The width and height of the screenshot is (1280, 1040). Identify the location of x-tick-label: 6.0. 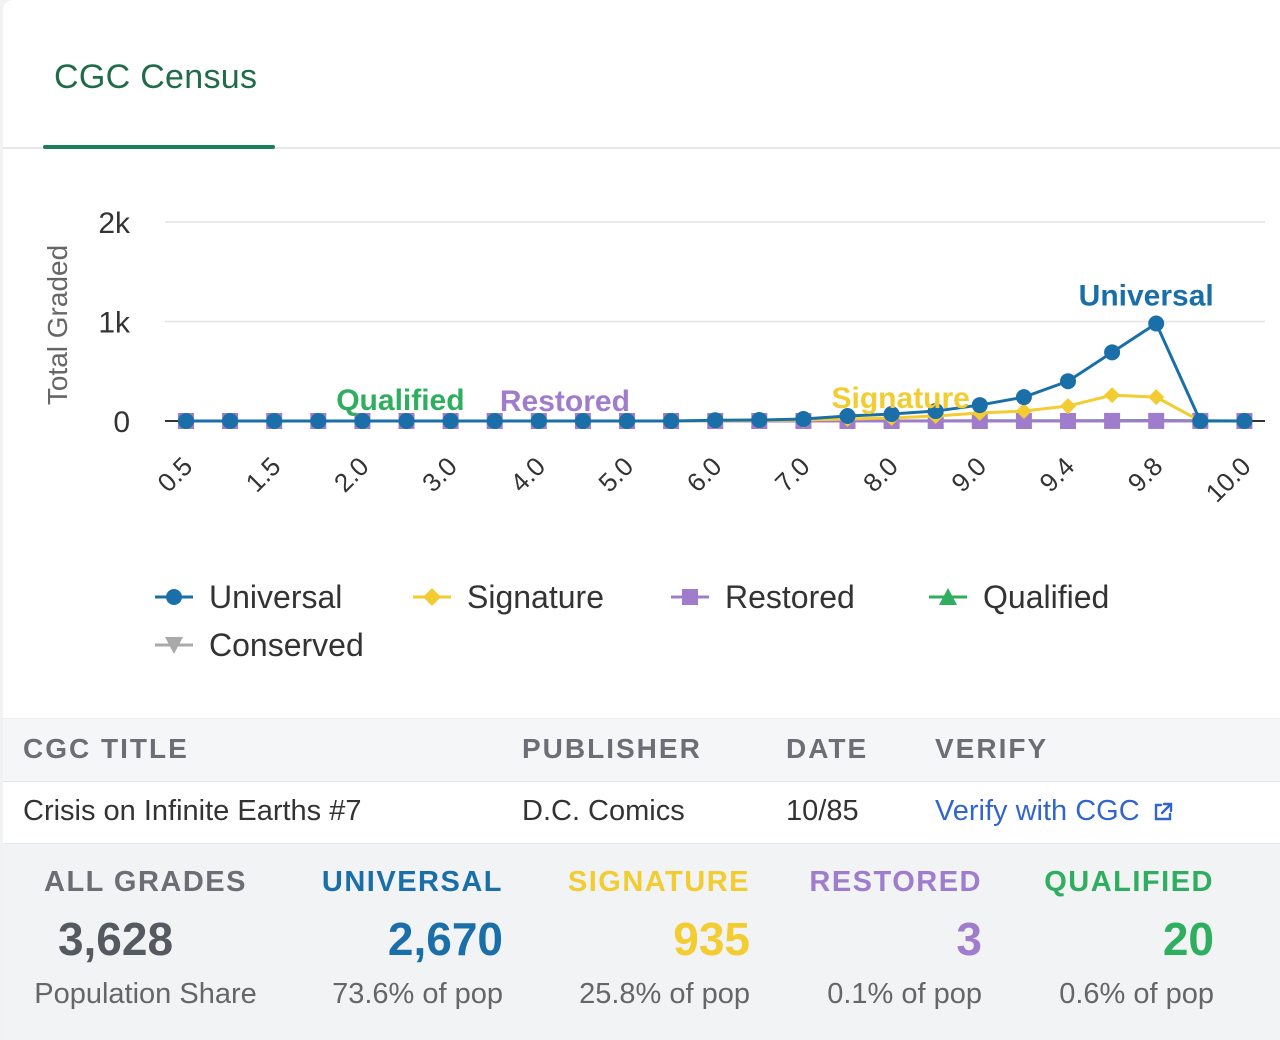
(704, 474).